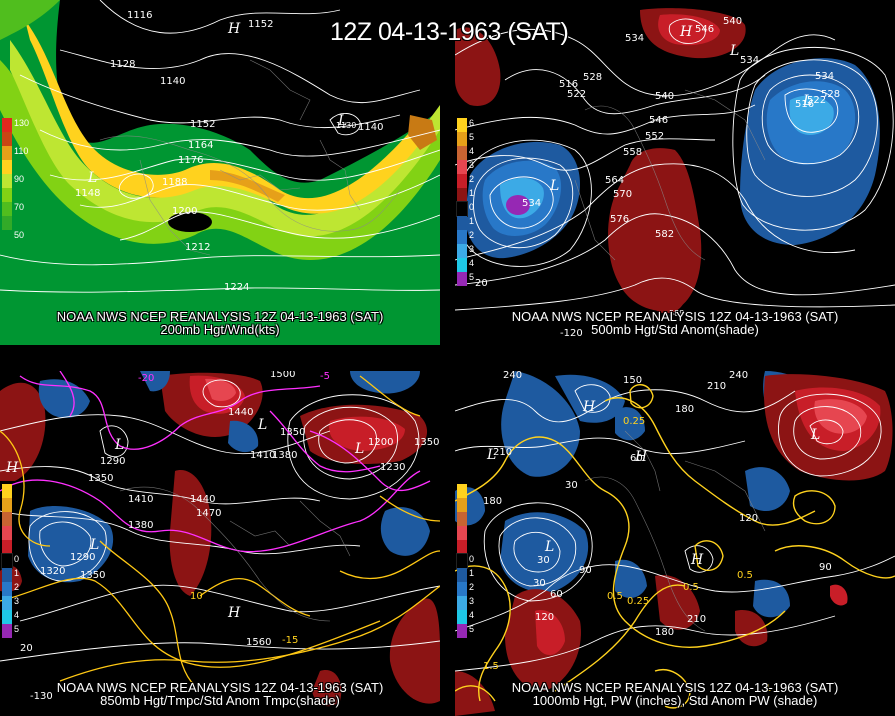 This screenshot has height=716, width=895. What do you see at coordinates (22, 123) in the screenshot?
I see `legend-label: 130` at bounding box center [22, 123].